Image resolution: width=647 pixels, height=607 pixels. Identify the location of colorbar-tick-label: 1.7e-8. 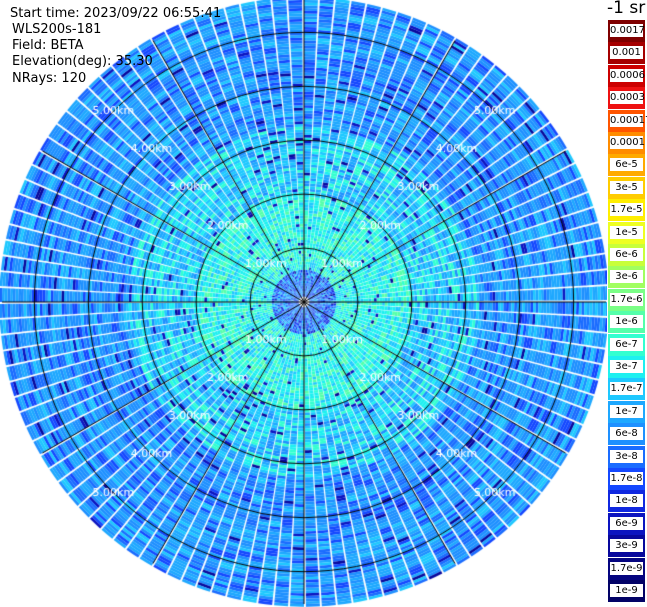
(626, 478).